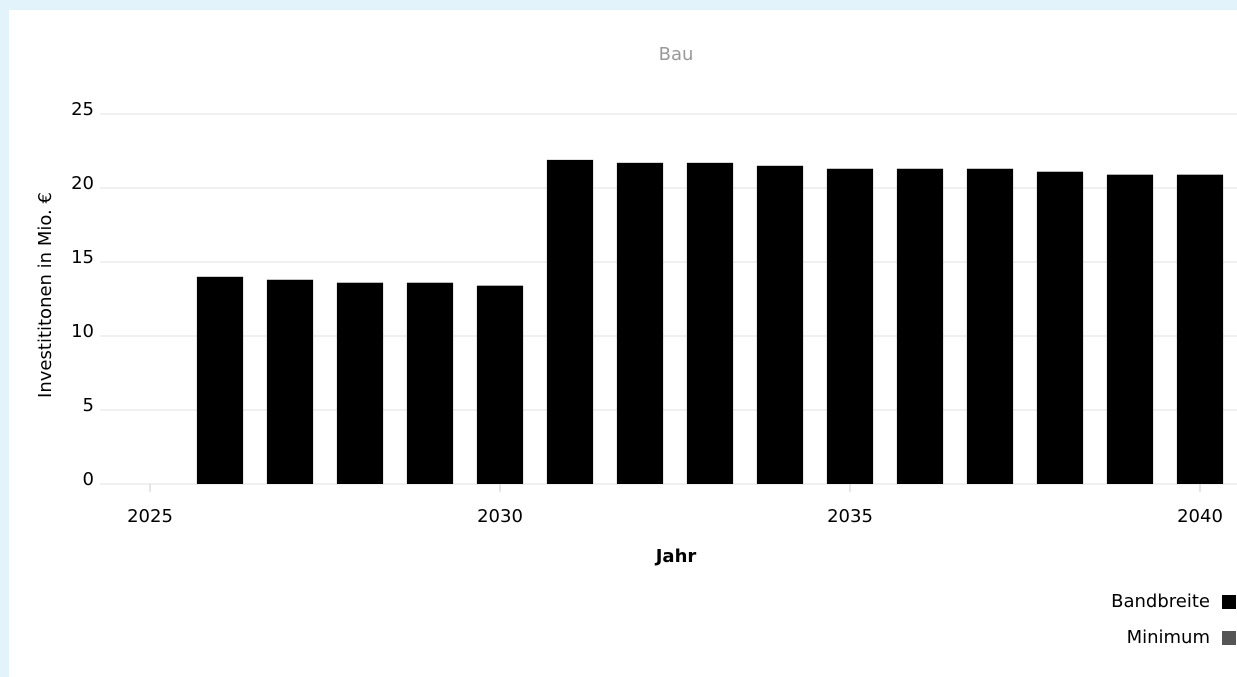  Describe the element at coordinates (500, 516) in the screenshot. I see `x-tick-label: 2030` at that location.